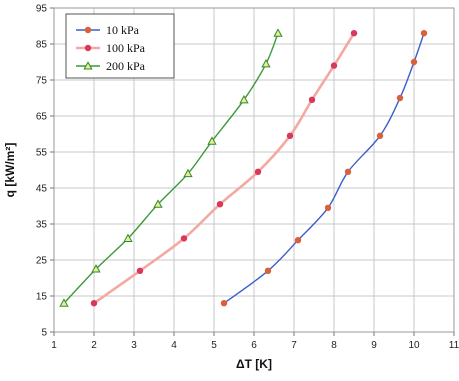 The height and width of the screenshot is (381, 459). I want to click on x-tick-label: 4, so click(174, 345).